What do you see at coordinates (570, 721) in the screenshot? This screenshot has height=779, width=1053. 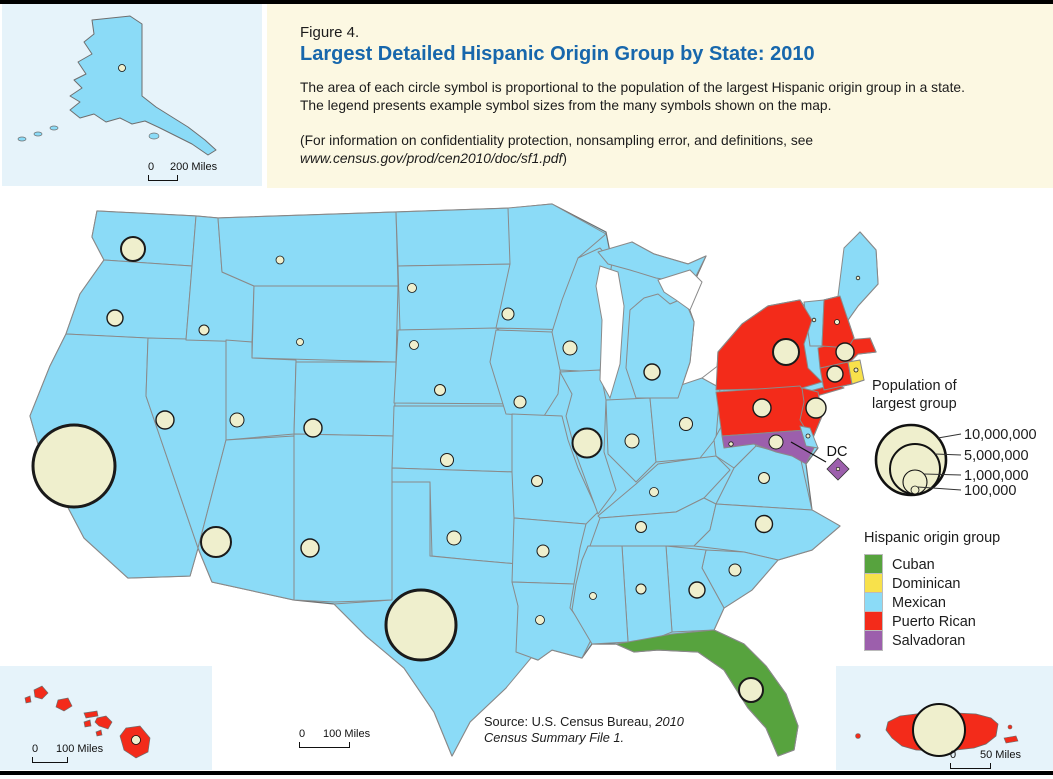 I see `source-prefix: Source: U.S. Census Bureau,` at bounding box center [570, 721].